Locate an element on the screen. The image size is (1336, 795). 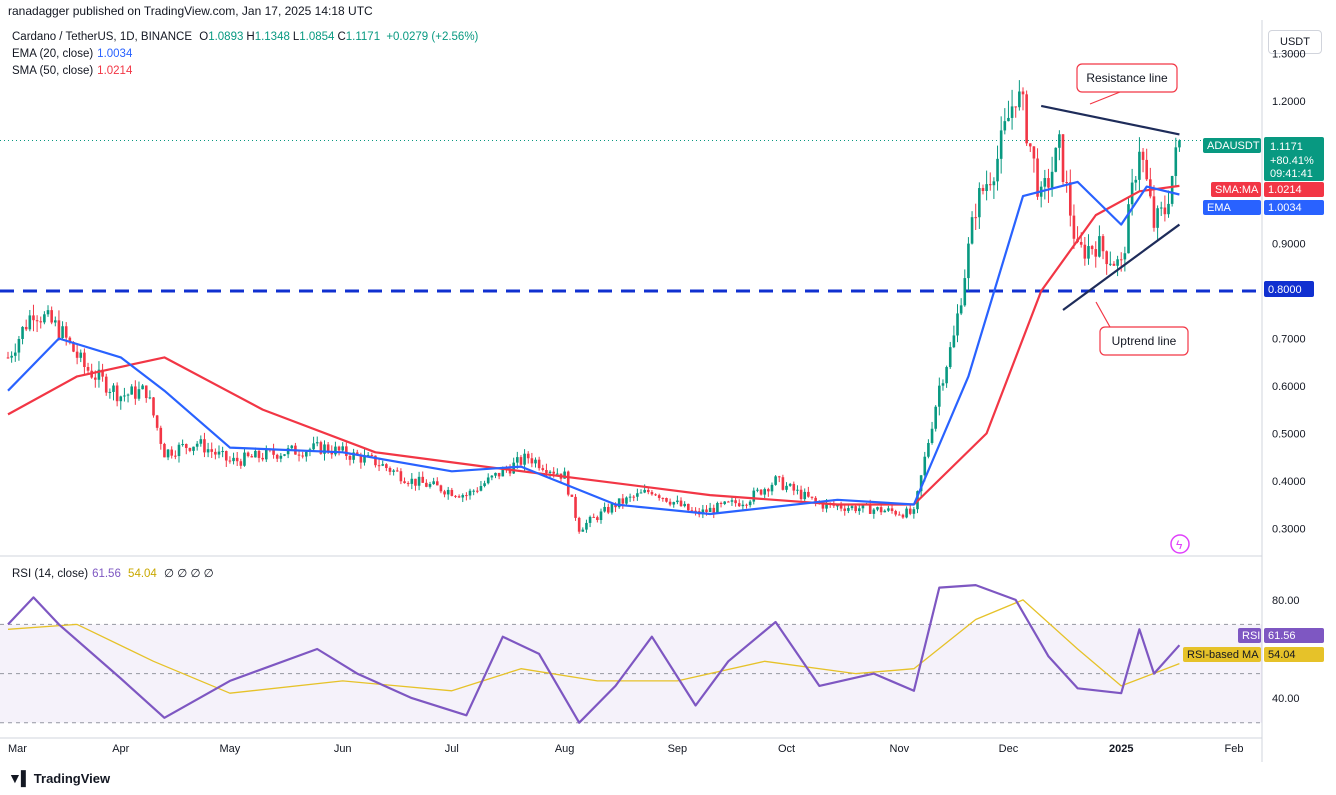
price-tick-label: 0.3000 is located at coordinates (1289, 529).